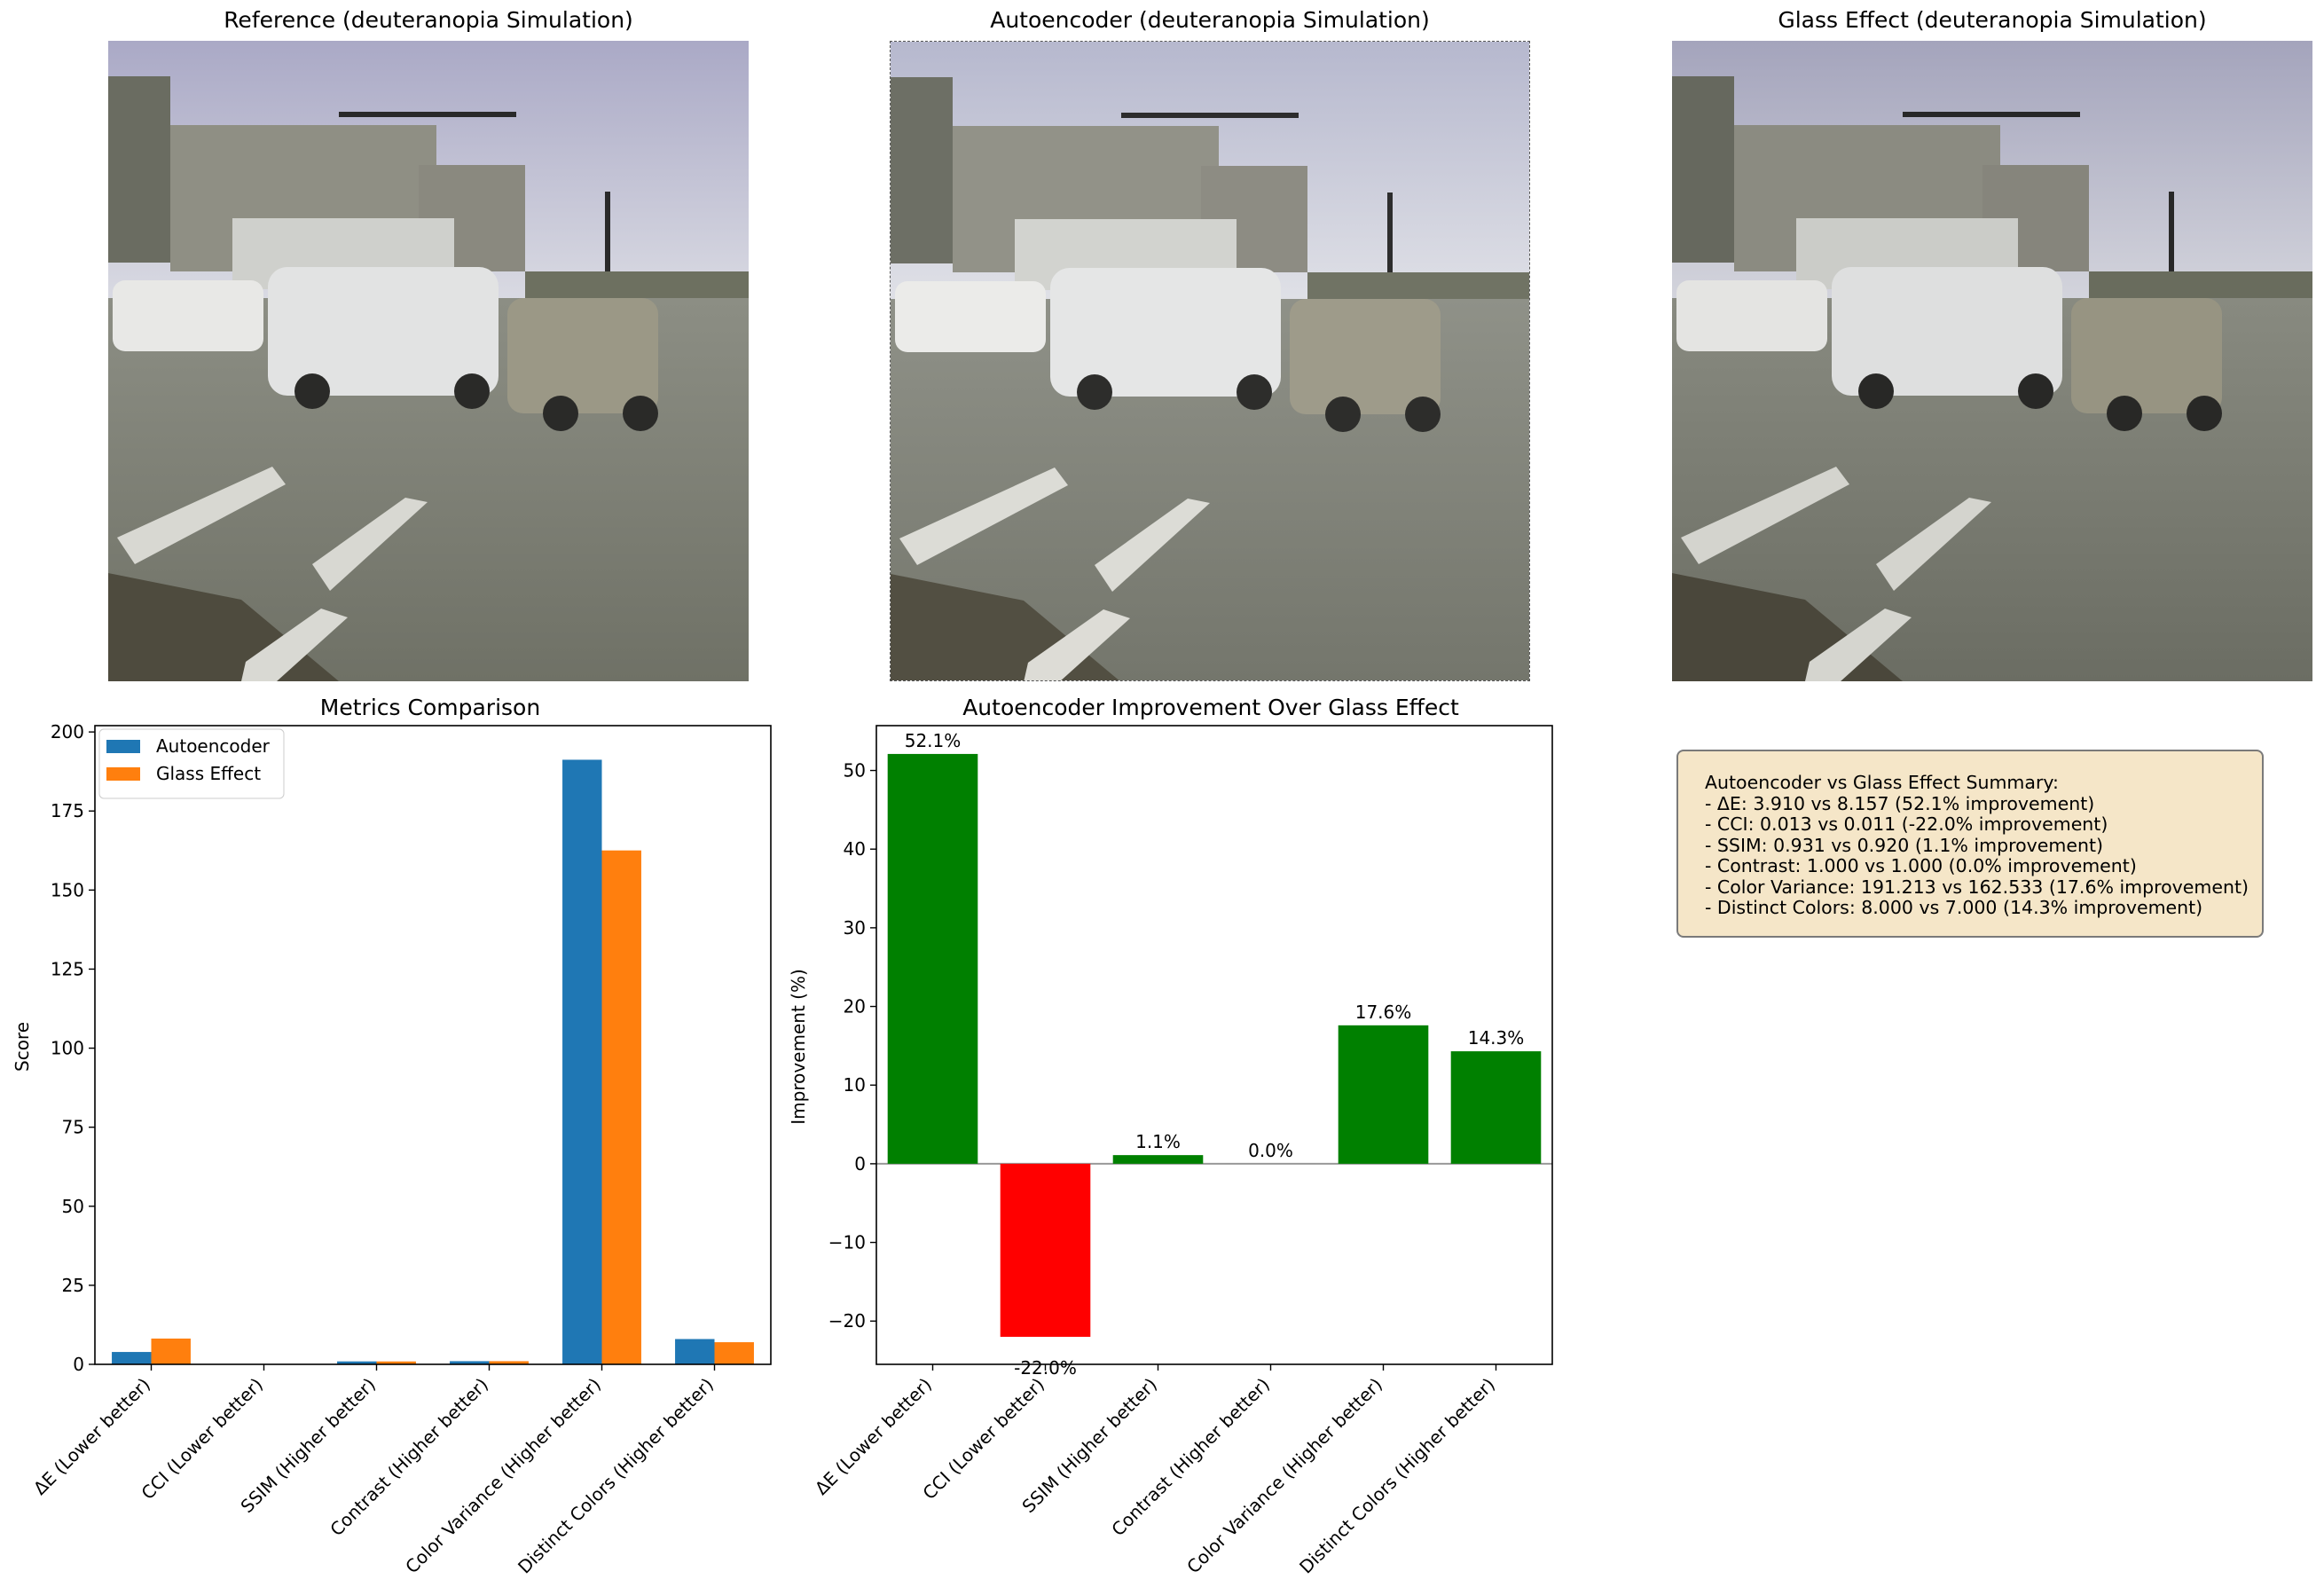  What do you see at coordinates (1089, 1446) in the screenshot?
I see `x-tick-label: SSIM (Higher better)` at bounding box center [1089, 1446].